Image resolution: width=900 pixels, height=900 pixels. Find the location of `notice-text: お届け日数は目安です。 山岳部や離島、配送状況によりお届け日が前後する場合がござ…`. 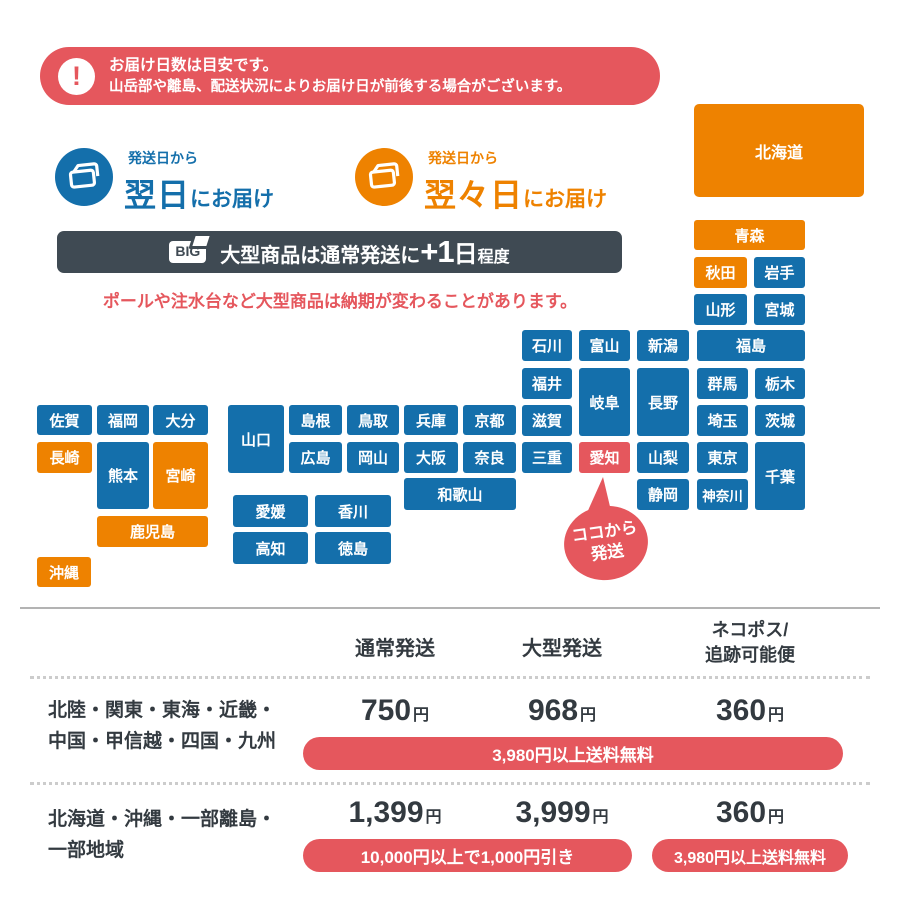

notice-text: お届け日数は目安です。 山岳部や離島、配送状況によりお届け日が前後する場合がござ… is located at coordinates (340, 76).